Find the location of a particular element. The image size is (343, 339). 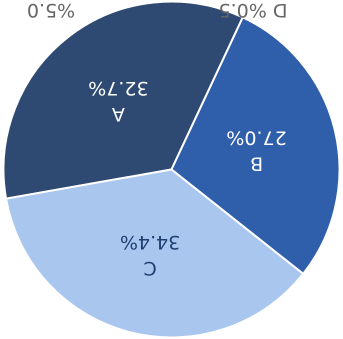

slice-label-b-percent: 27.0% is located at coordinates (256, 137).